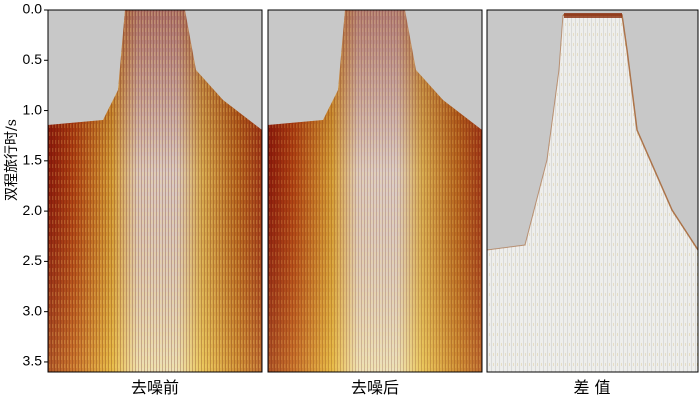 The image size is (700, 404). Describe the element at coordinates (12, 160) in the screenshot. I see `y-axis-label: 双程旅行时/s` at that location.